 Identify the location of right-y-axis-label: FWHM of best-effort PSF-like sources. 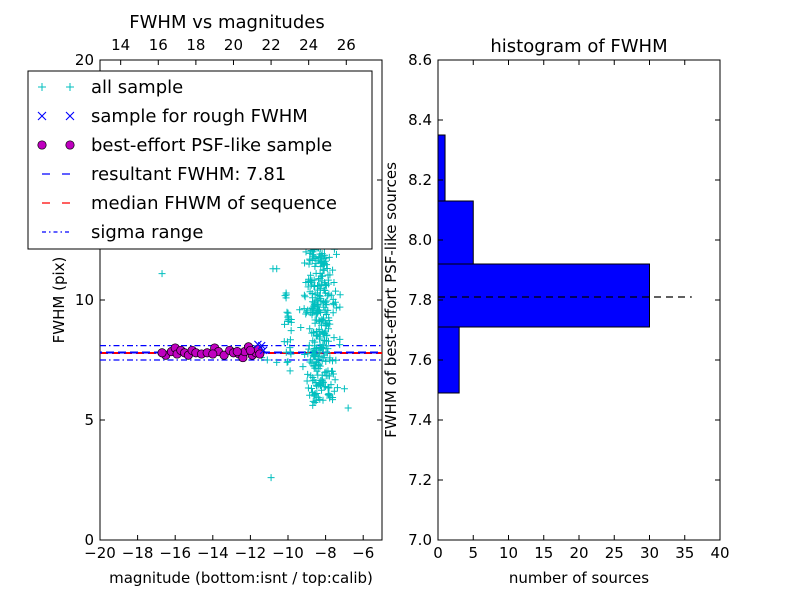
(391, 300).